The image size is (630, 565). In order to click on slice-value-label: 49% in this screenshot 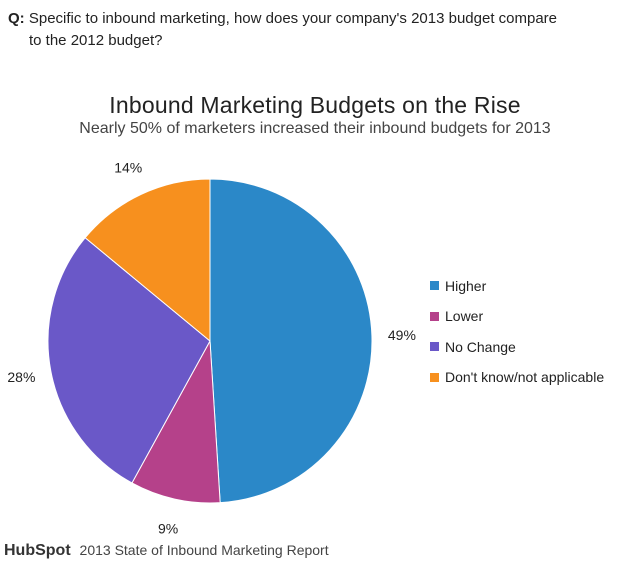, I will do `click(402, 335)`.